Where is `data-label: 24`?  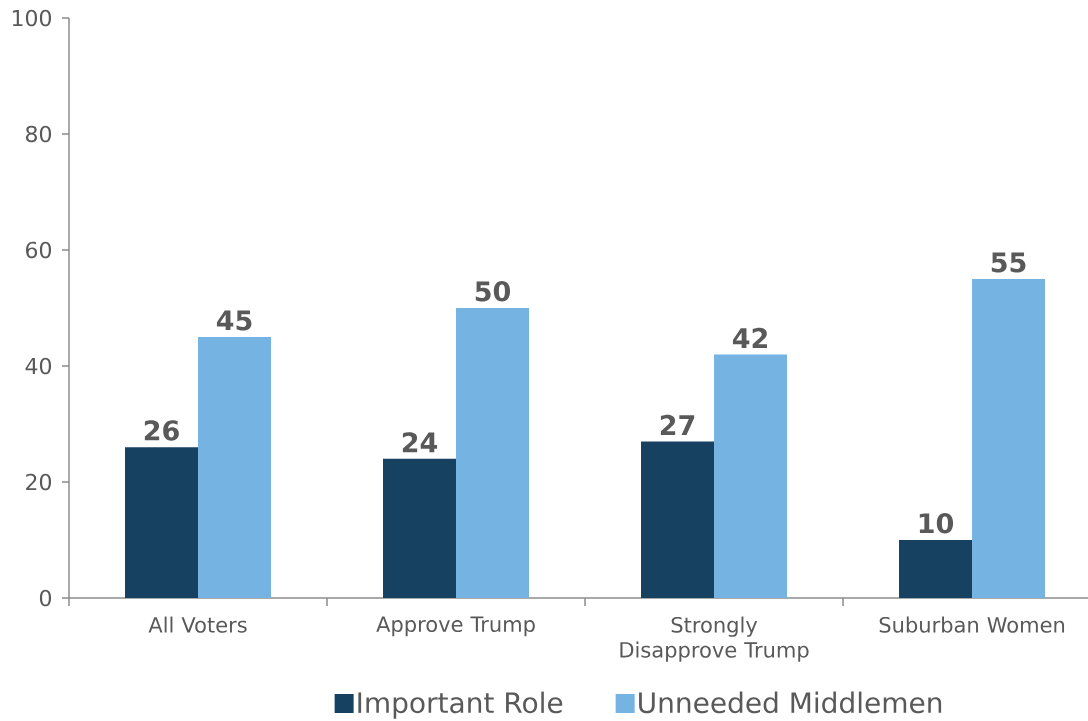
data-label: 24 is located at coordinates (420, 442).